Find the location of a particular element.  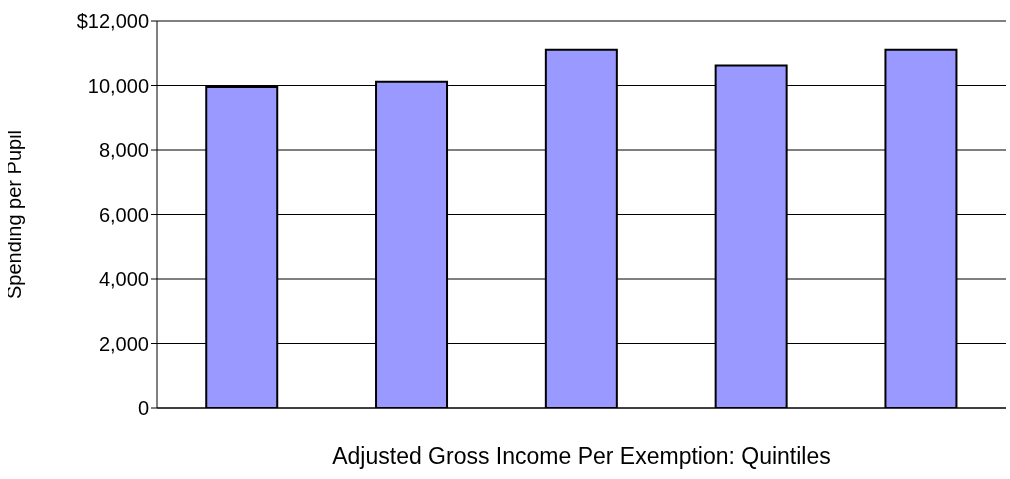

y-tick-label: 2,000 is located at coordinates (123, 343).